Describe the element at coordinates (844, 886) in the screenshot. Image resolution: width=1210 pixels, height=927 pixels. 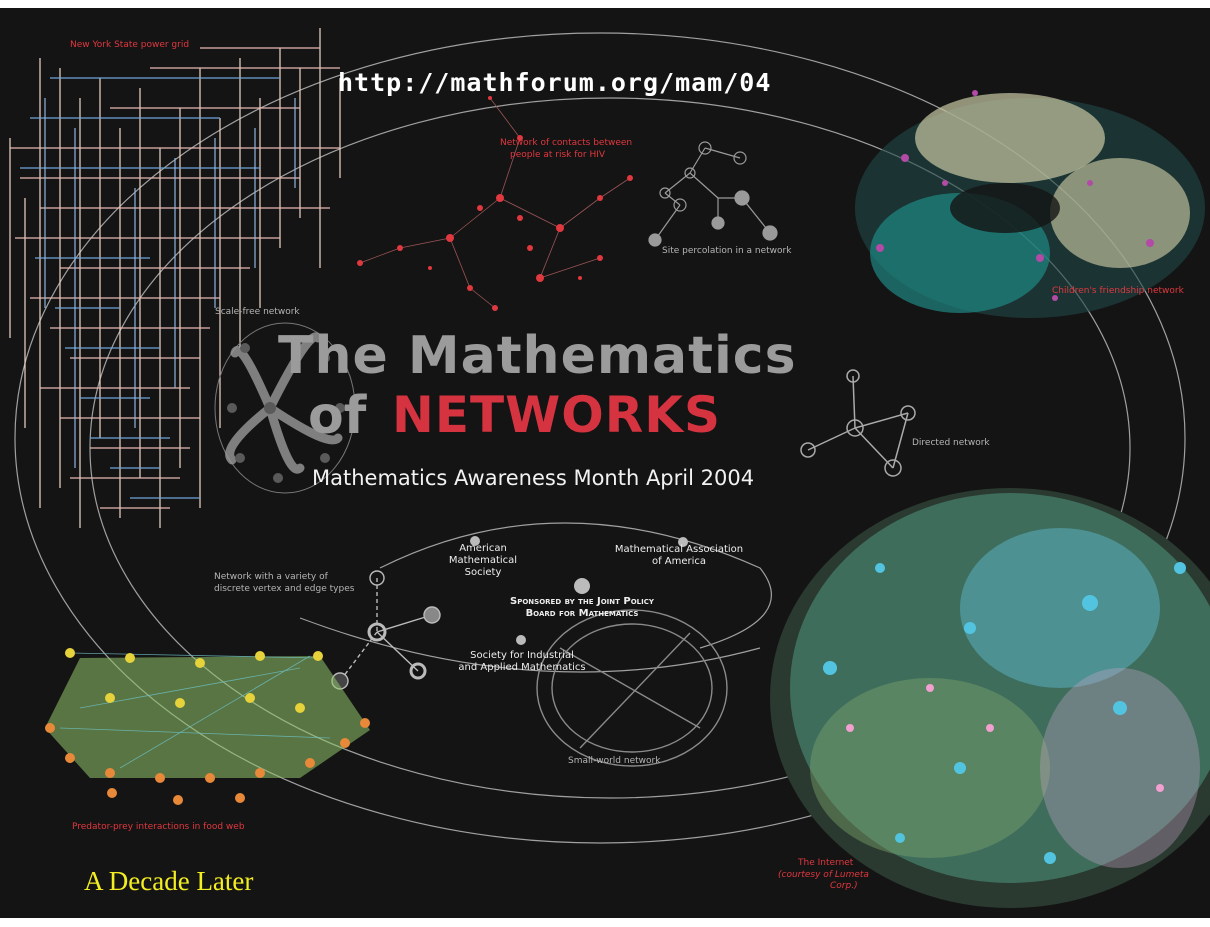
I see `label-internet-credit-2: Corp.)` at that location.